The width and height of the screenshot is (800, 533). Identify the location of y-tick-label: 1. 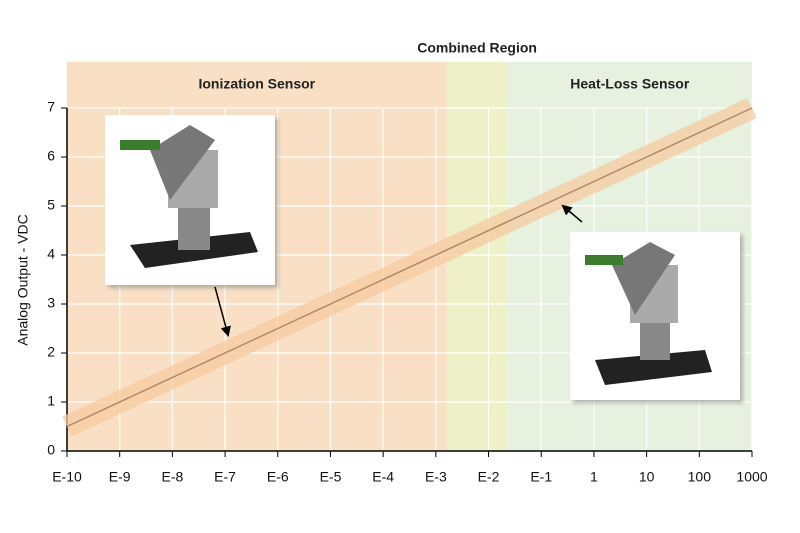
(51, 401).